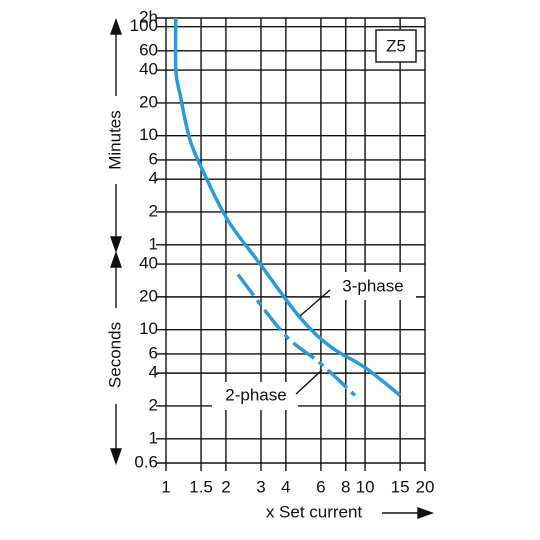 The height and width of the screenshot is (540, 540). I want to click on x-tick-label: 1, so click(165, 486).